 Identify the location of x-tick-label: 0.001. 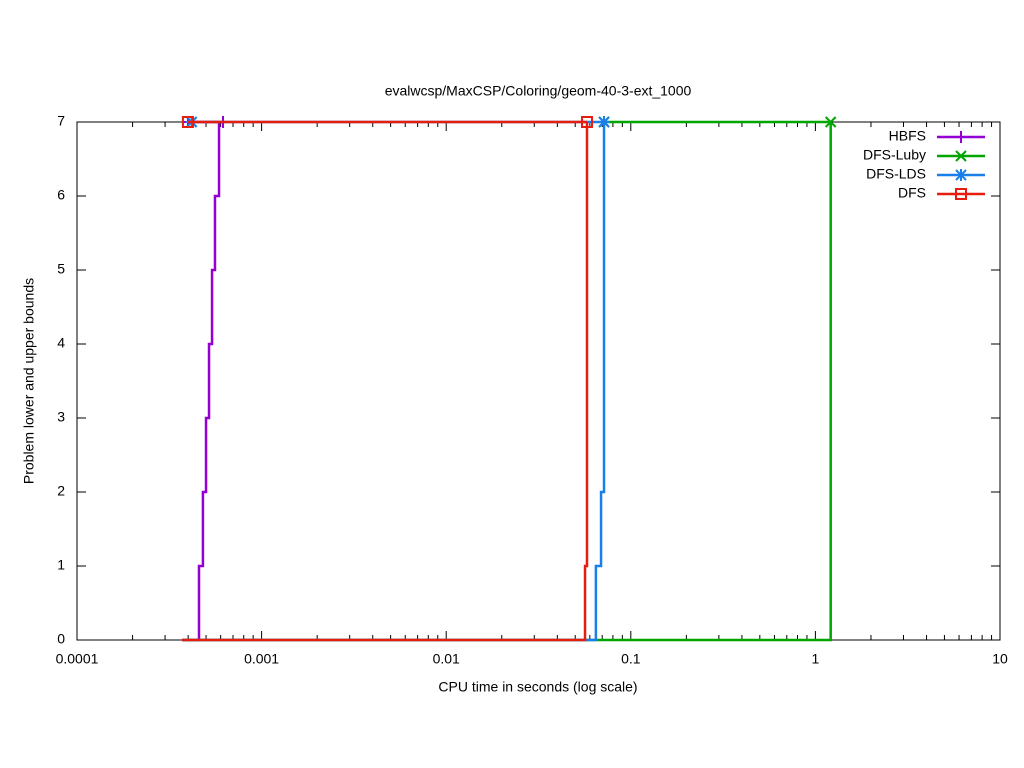
(261, 659).